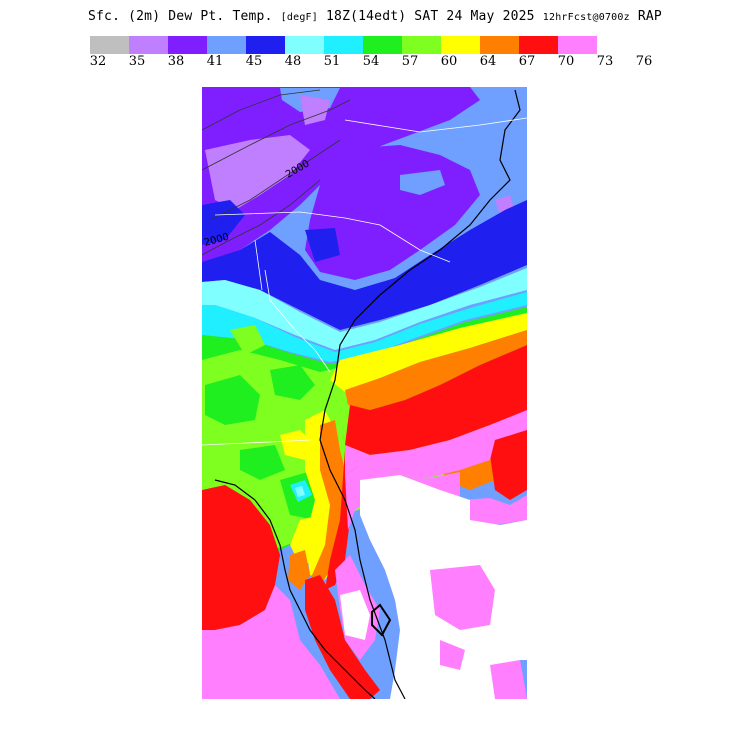 Image resolution: width=729 pixels, height=729 pixels. What do you see at coordinates (176, 61) in the screenshot?
I see `legend-tick-label: 38` at bounding box center [176, 61].